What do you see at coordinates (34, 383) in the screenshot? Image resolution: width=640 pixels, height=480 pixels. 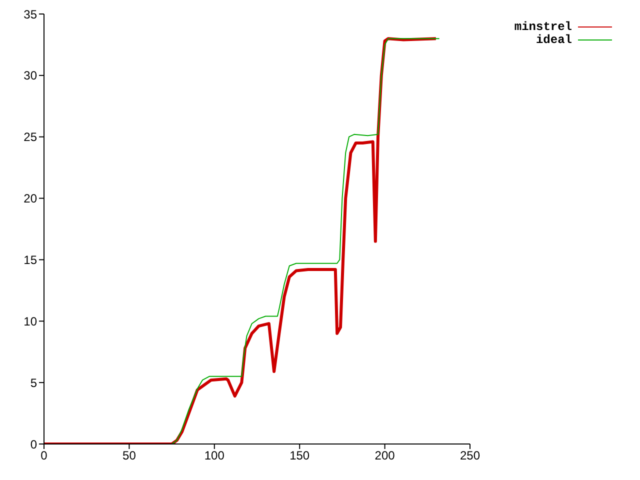 I see `y-tick-label: 5` at bounding box center [34, 383].